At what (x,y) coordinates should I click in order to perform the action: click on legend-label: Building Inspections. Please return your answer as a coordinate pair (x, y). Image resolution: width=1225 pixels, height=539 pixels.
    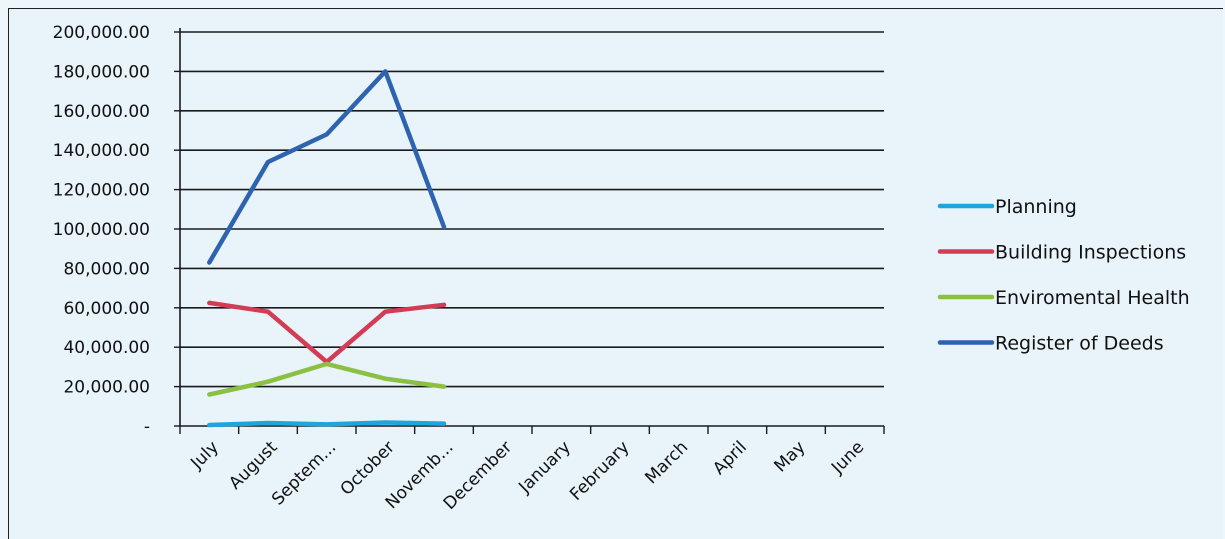
    Looking at the image, I should click on (1090, 253).